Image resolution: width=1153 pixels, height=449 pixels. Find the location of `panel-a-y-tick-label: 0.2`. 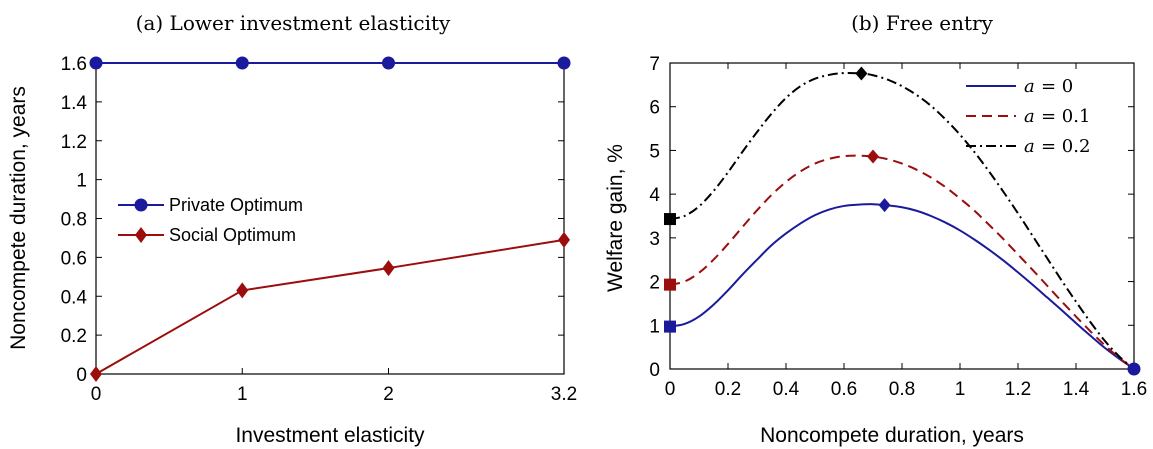

panel-a-y-tick-label: 0.2 is located at coordinates (74, 336).